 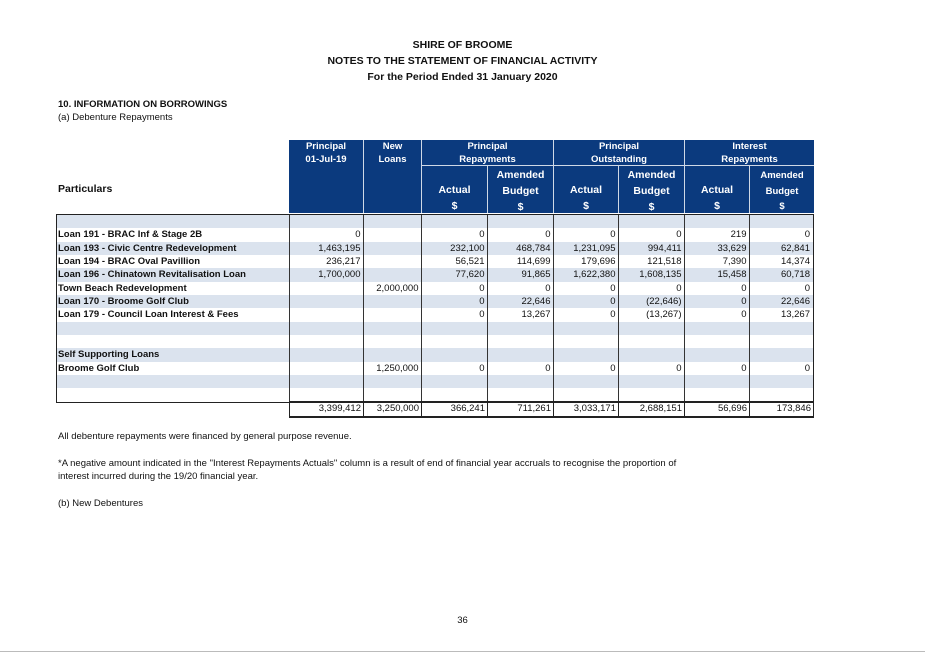 I want to click on total-interest-amended-budget: 173,846, so click(x=781, y=409).